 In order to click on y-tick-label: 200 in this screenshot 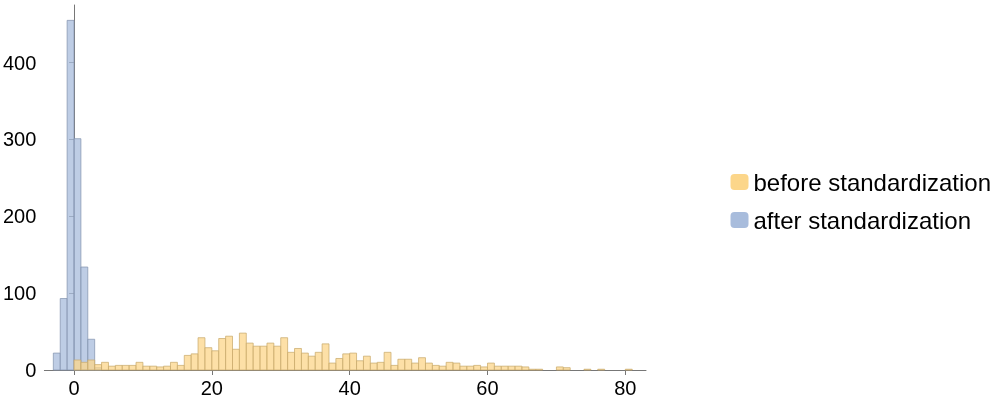, I will do `click(19, 216)`.